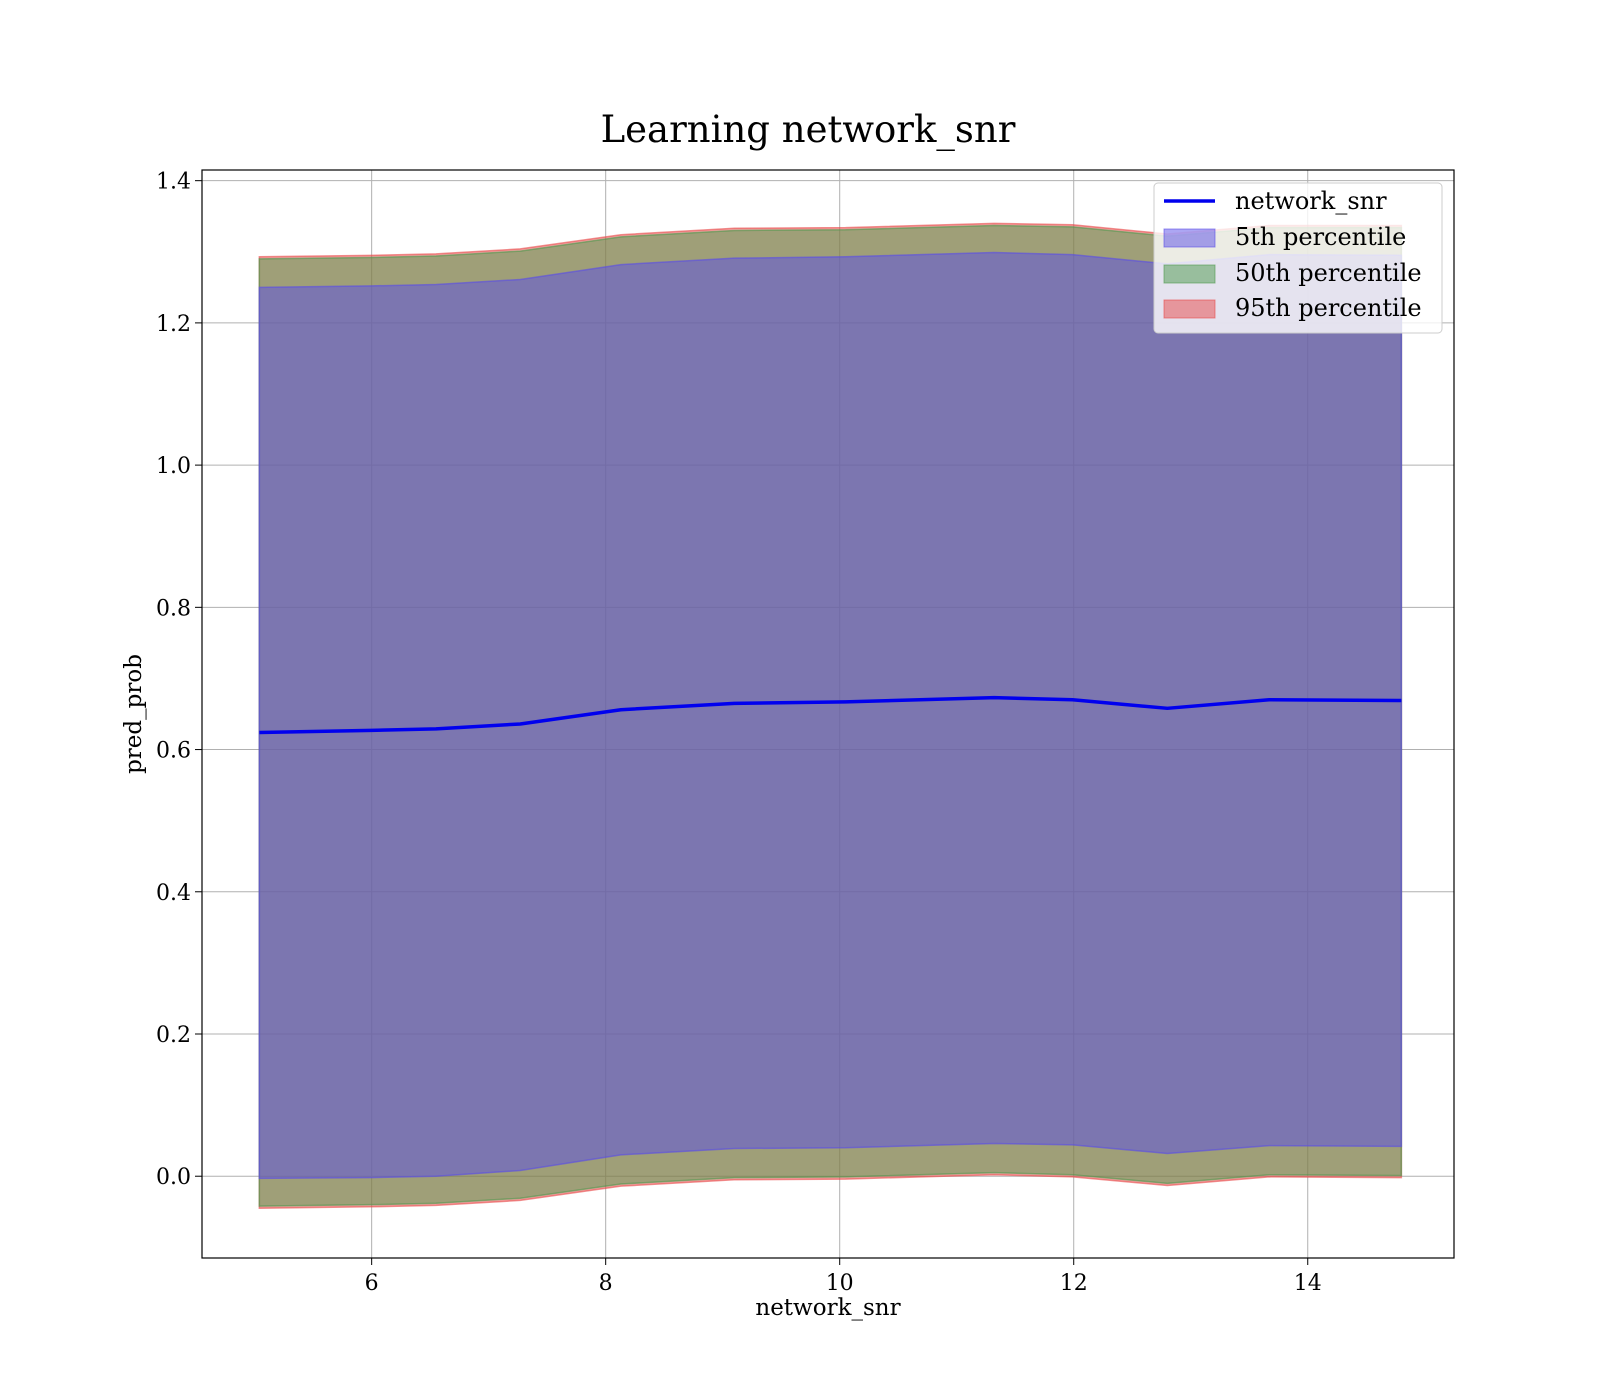 The image size is (1600, 1400). Describe the element at coordinates (1311, 201) in the screenshot. I see `legend-label-line: network_snr` at that location.